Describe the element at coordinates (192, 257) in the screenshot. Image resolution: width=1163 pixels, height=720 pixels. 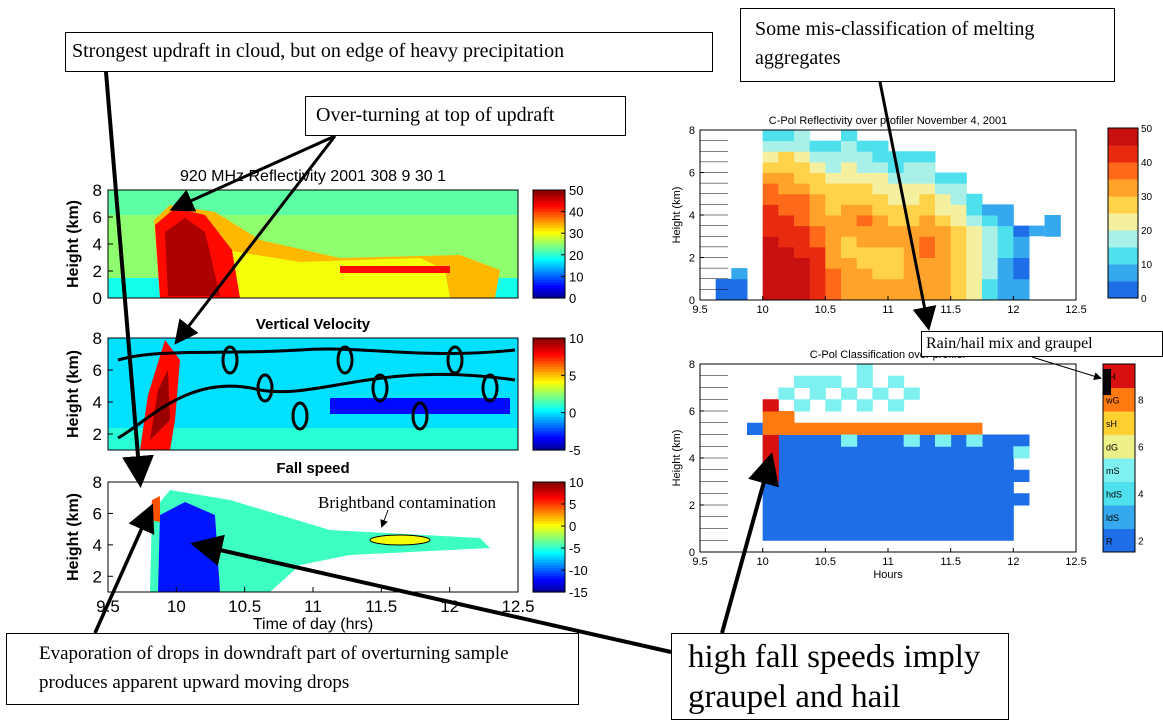
I see `updraft-max` at that location.